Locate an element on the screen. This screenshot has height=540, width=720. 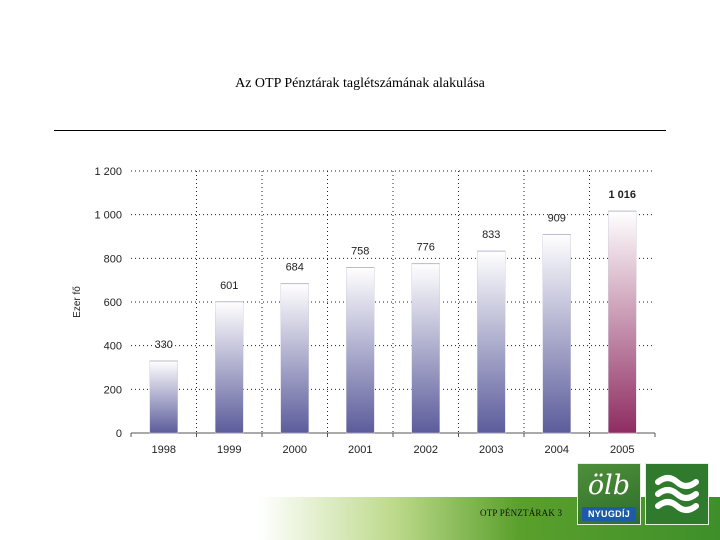
x-tick-label: 2000 is located at coordinates (295, 450).